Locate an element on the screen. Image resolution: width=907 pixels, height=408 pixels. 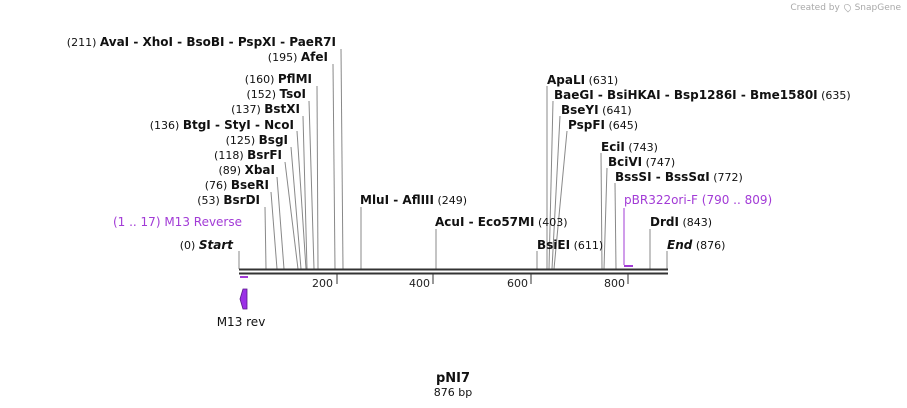
m13-rev-feature-label: M13 rev is located at coordinates (241, 322).